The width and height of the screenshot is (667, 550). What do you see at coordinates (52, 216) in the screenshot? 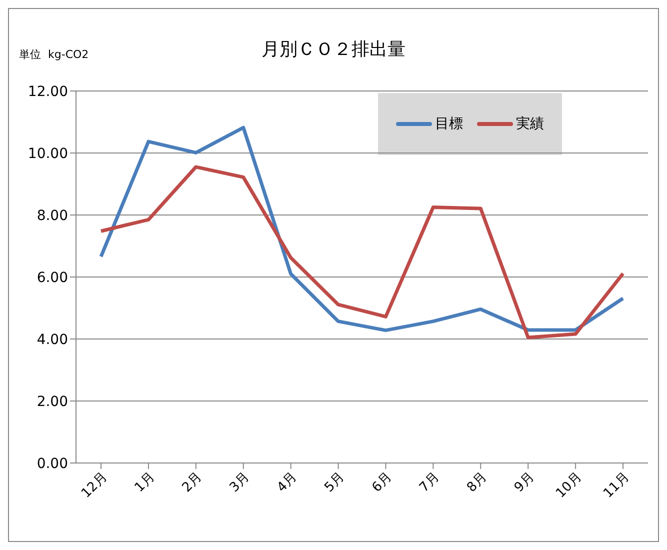
I see `y-tick-label: 8.00` at bounding box center [52, 216].